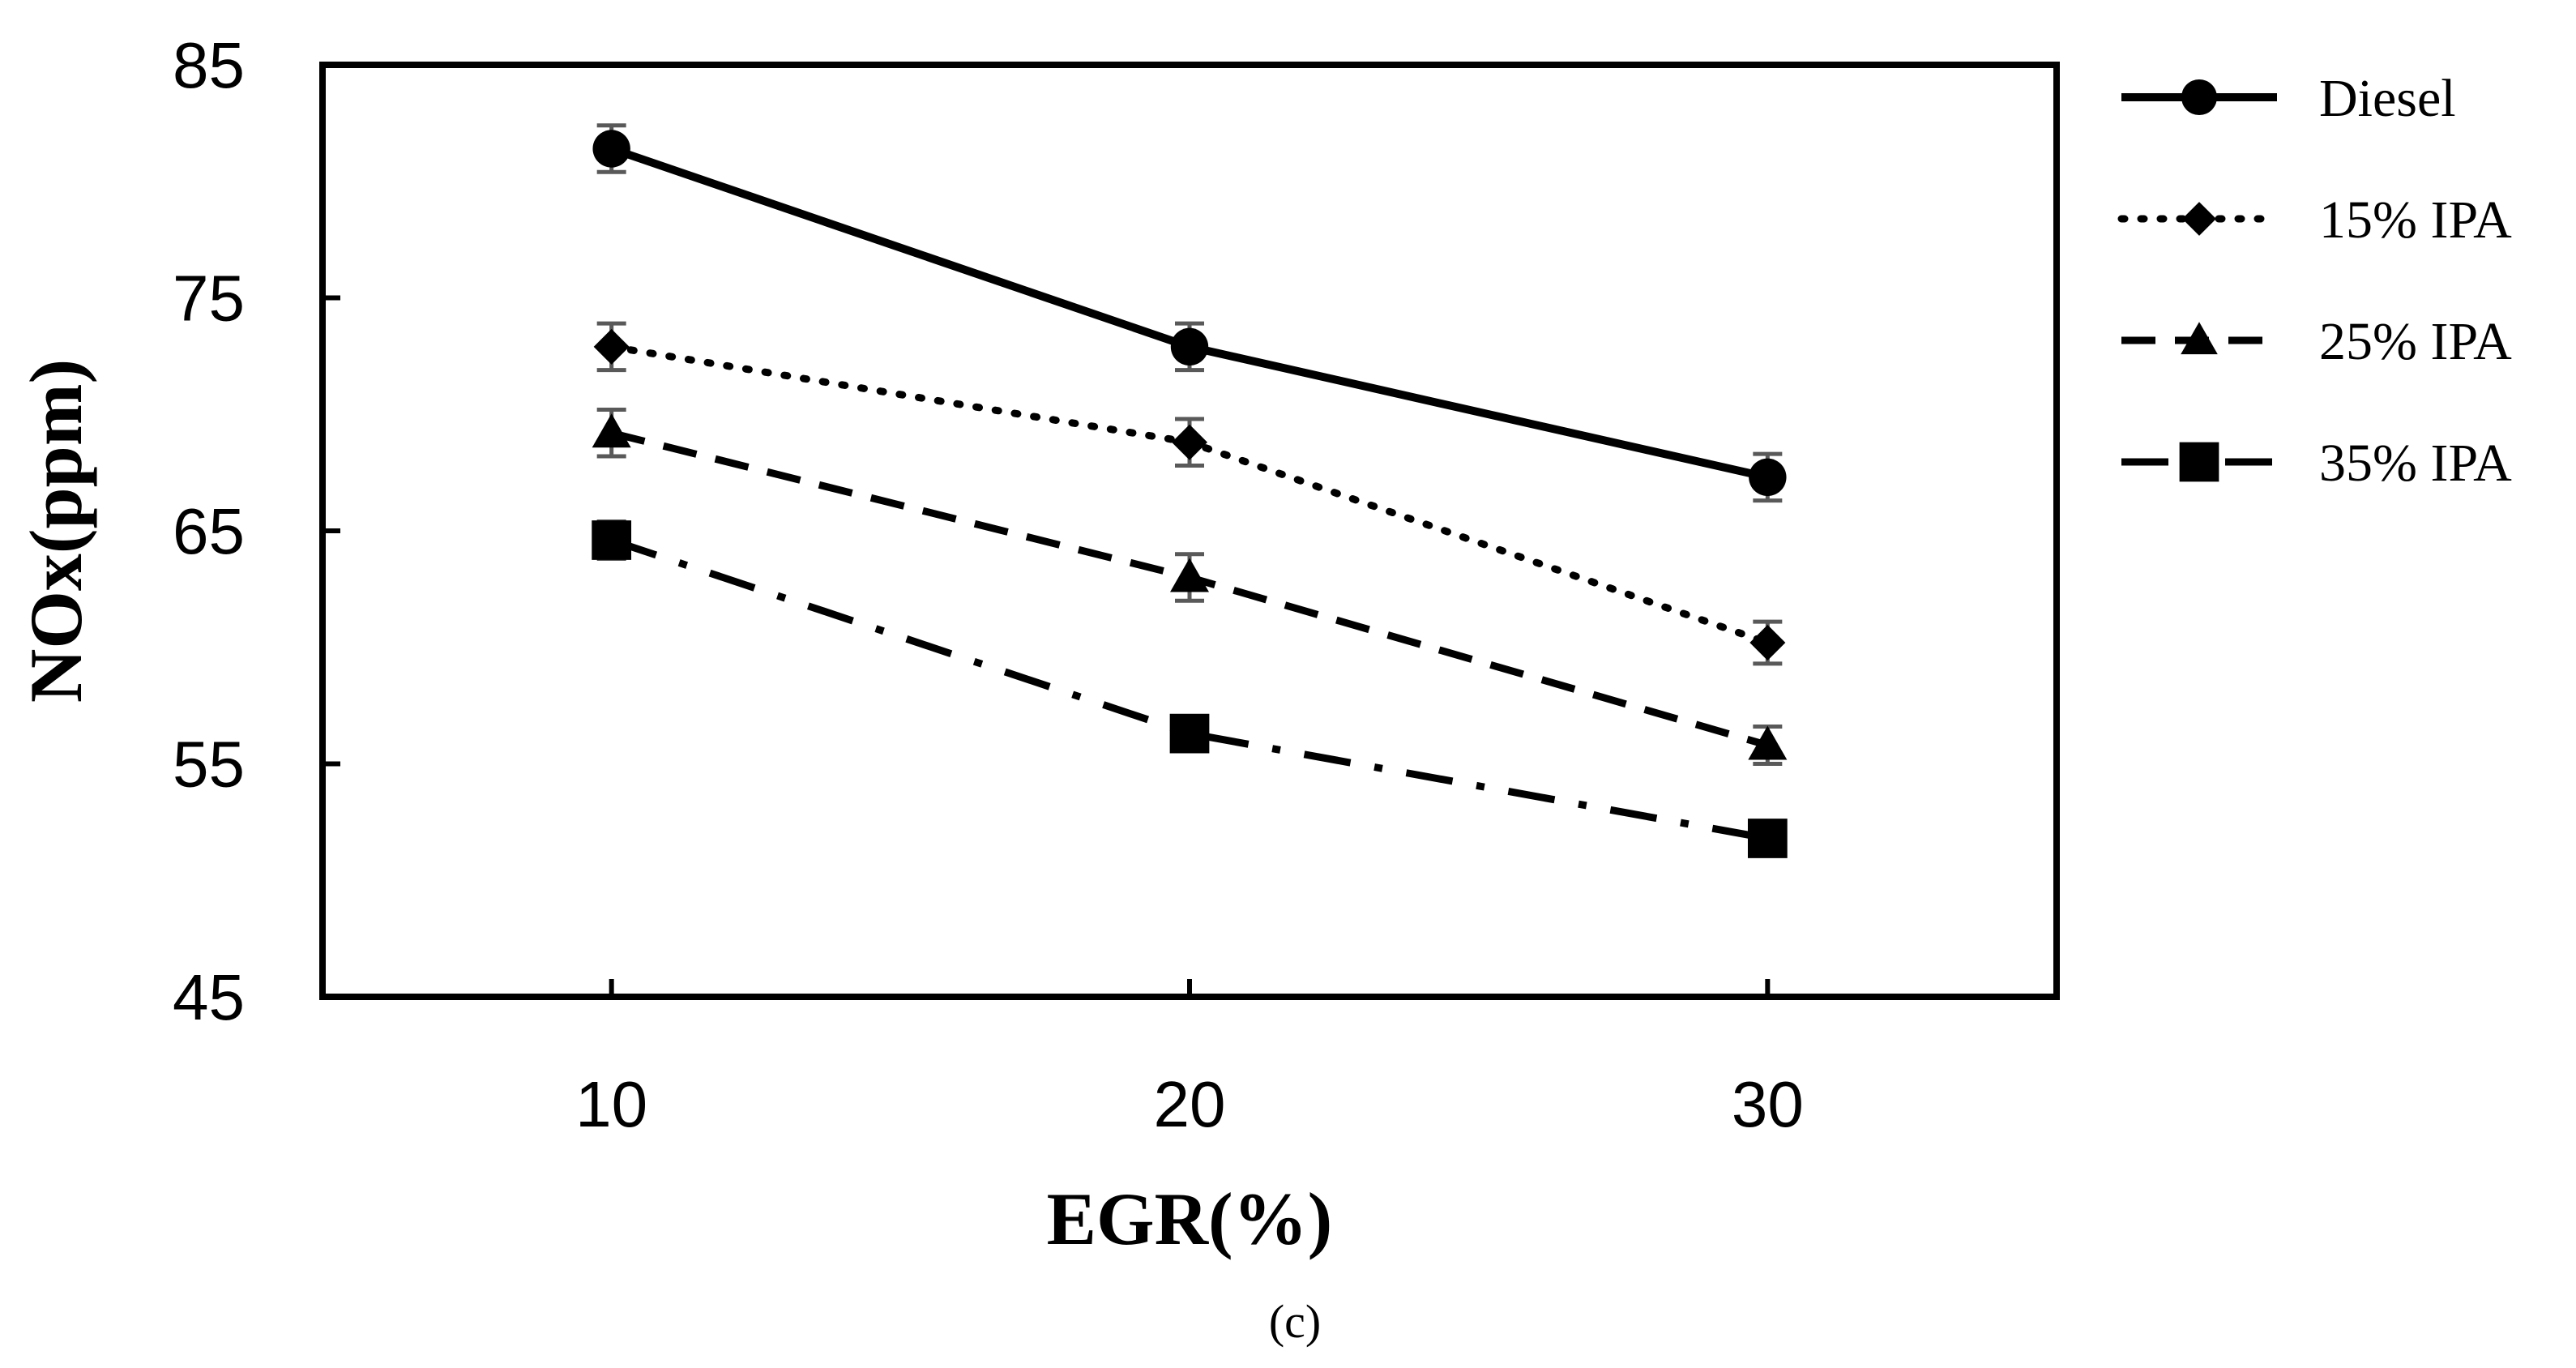 This screenshot has height=1368, width=2576. What do you see at coordinates (209, 997) in the screenshot?
I see `y-tick-label: 45` at bounding box center [209, 997].